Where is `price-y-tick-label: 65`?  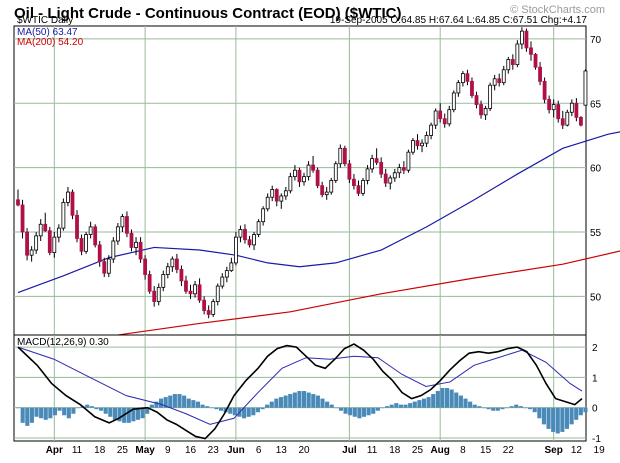
price-y-tick-label: 65 is located at coordinates (596, 104).